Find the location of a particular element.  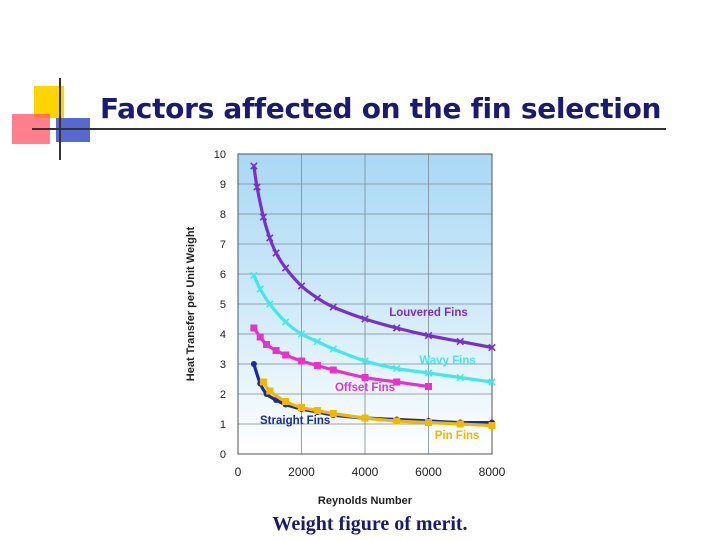

series-louvered-fins is located at coordinates (373, 257).